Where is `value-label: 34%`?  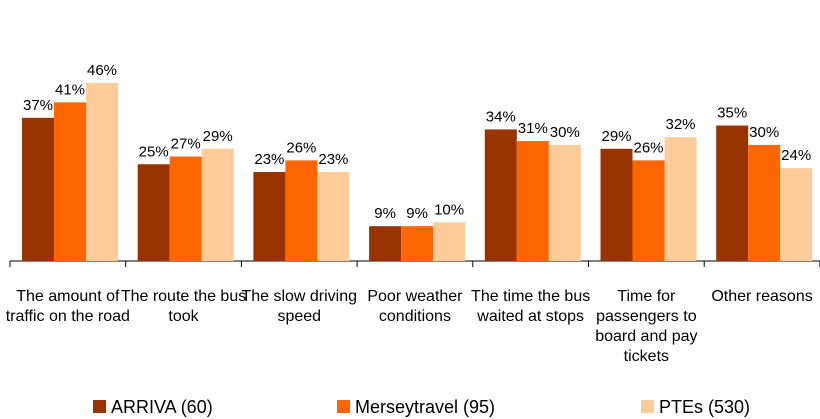
value-label: 34% is located at coordinates (501, 116).